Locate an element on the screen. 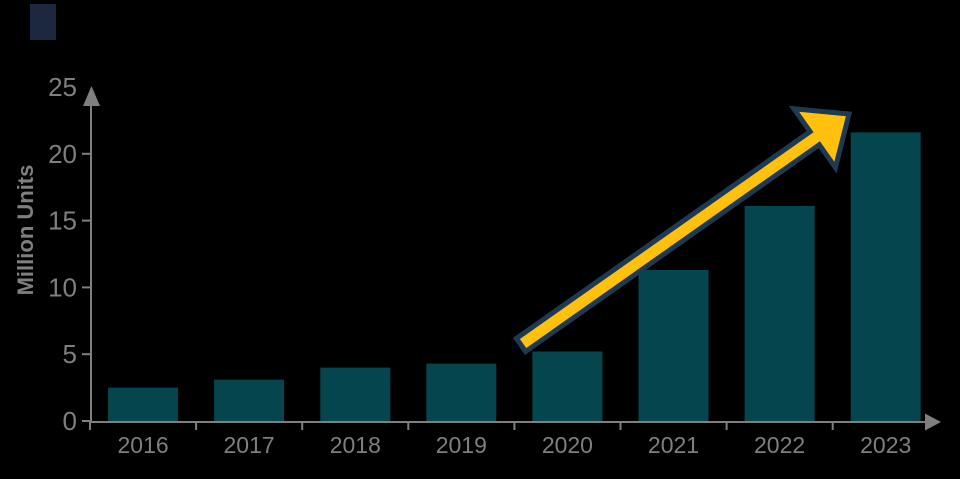  y-tick-label-15: 15 is located at coordinates (62, 221).